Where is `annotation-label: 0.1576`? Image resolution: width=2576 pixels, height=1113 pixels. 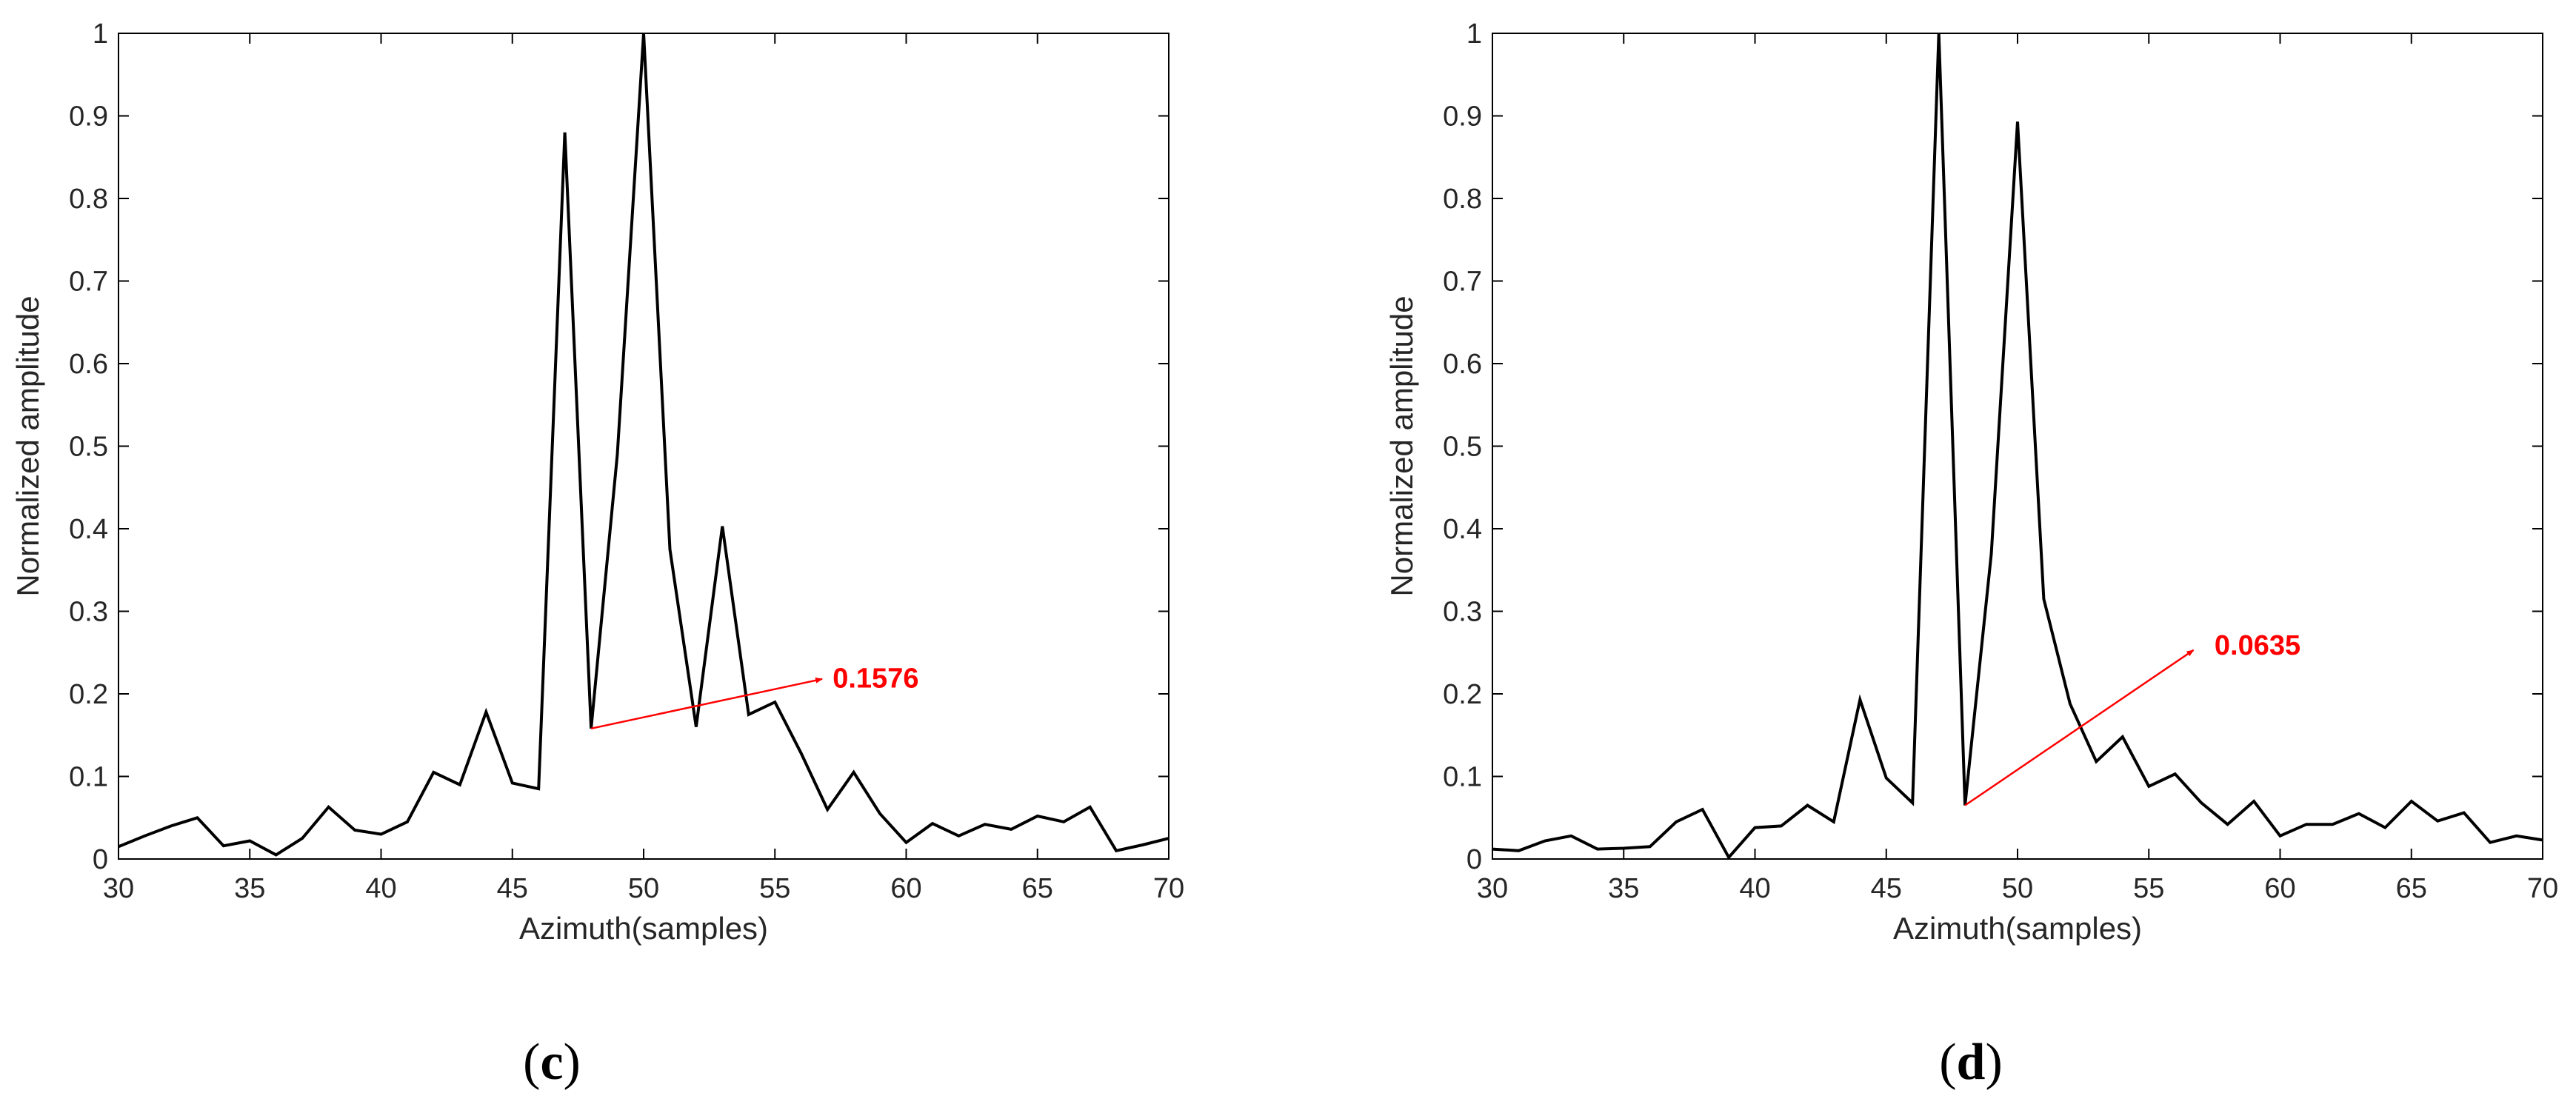 annotation-label: 0.1576 is located at coordinates (875, 679).